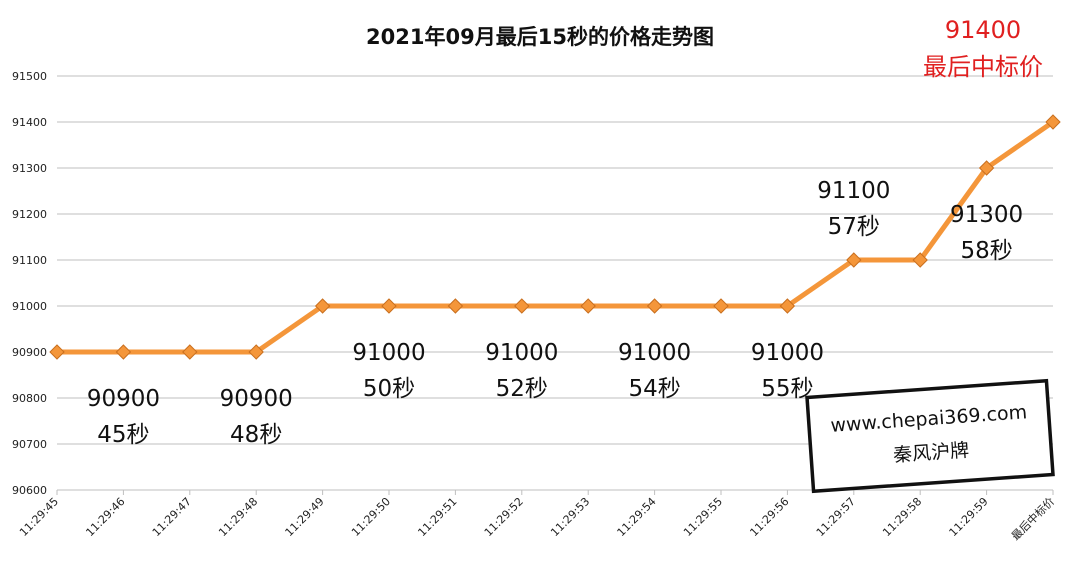  Describe the element at coordinates (522, 389) in the screenshot. I see `annotation-time: 52秒` at that location.